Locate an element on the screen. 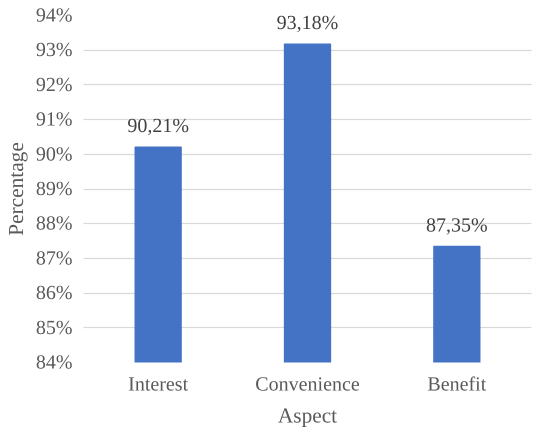  x-tick-label: Interest is located at coordinates (158, 385).